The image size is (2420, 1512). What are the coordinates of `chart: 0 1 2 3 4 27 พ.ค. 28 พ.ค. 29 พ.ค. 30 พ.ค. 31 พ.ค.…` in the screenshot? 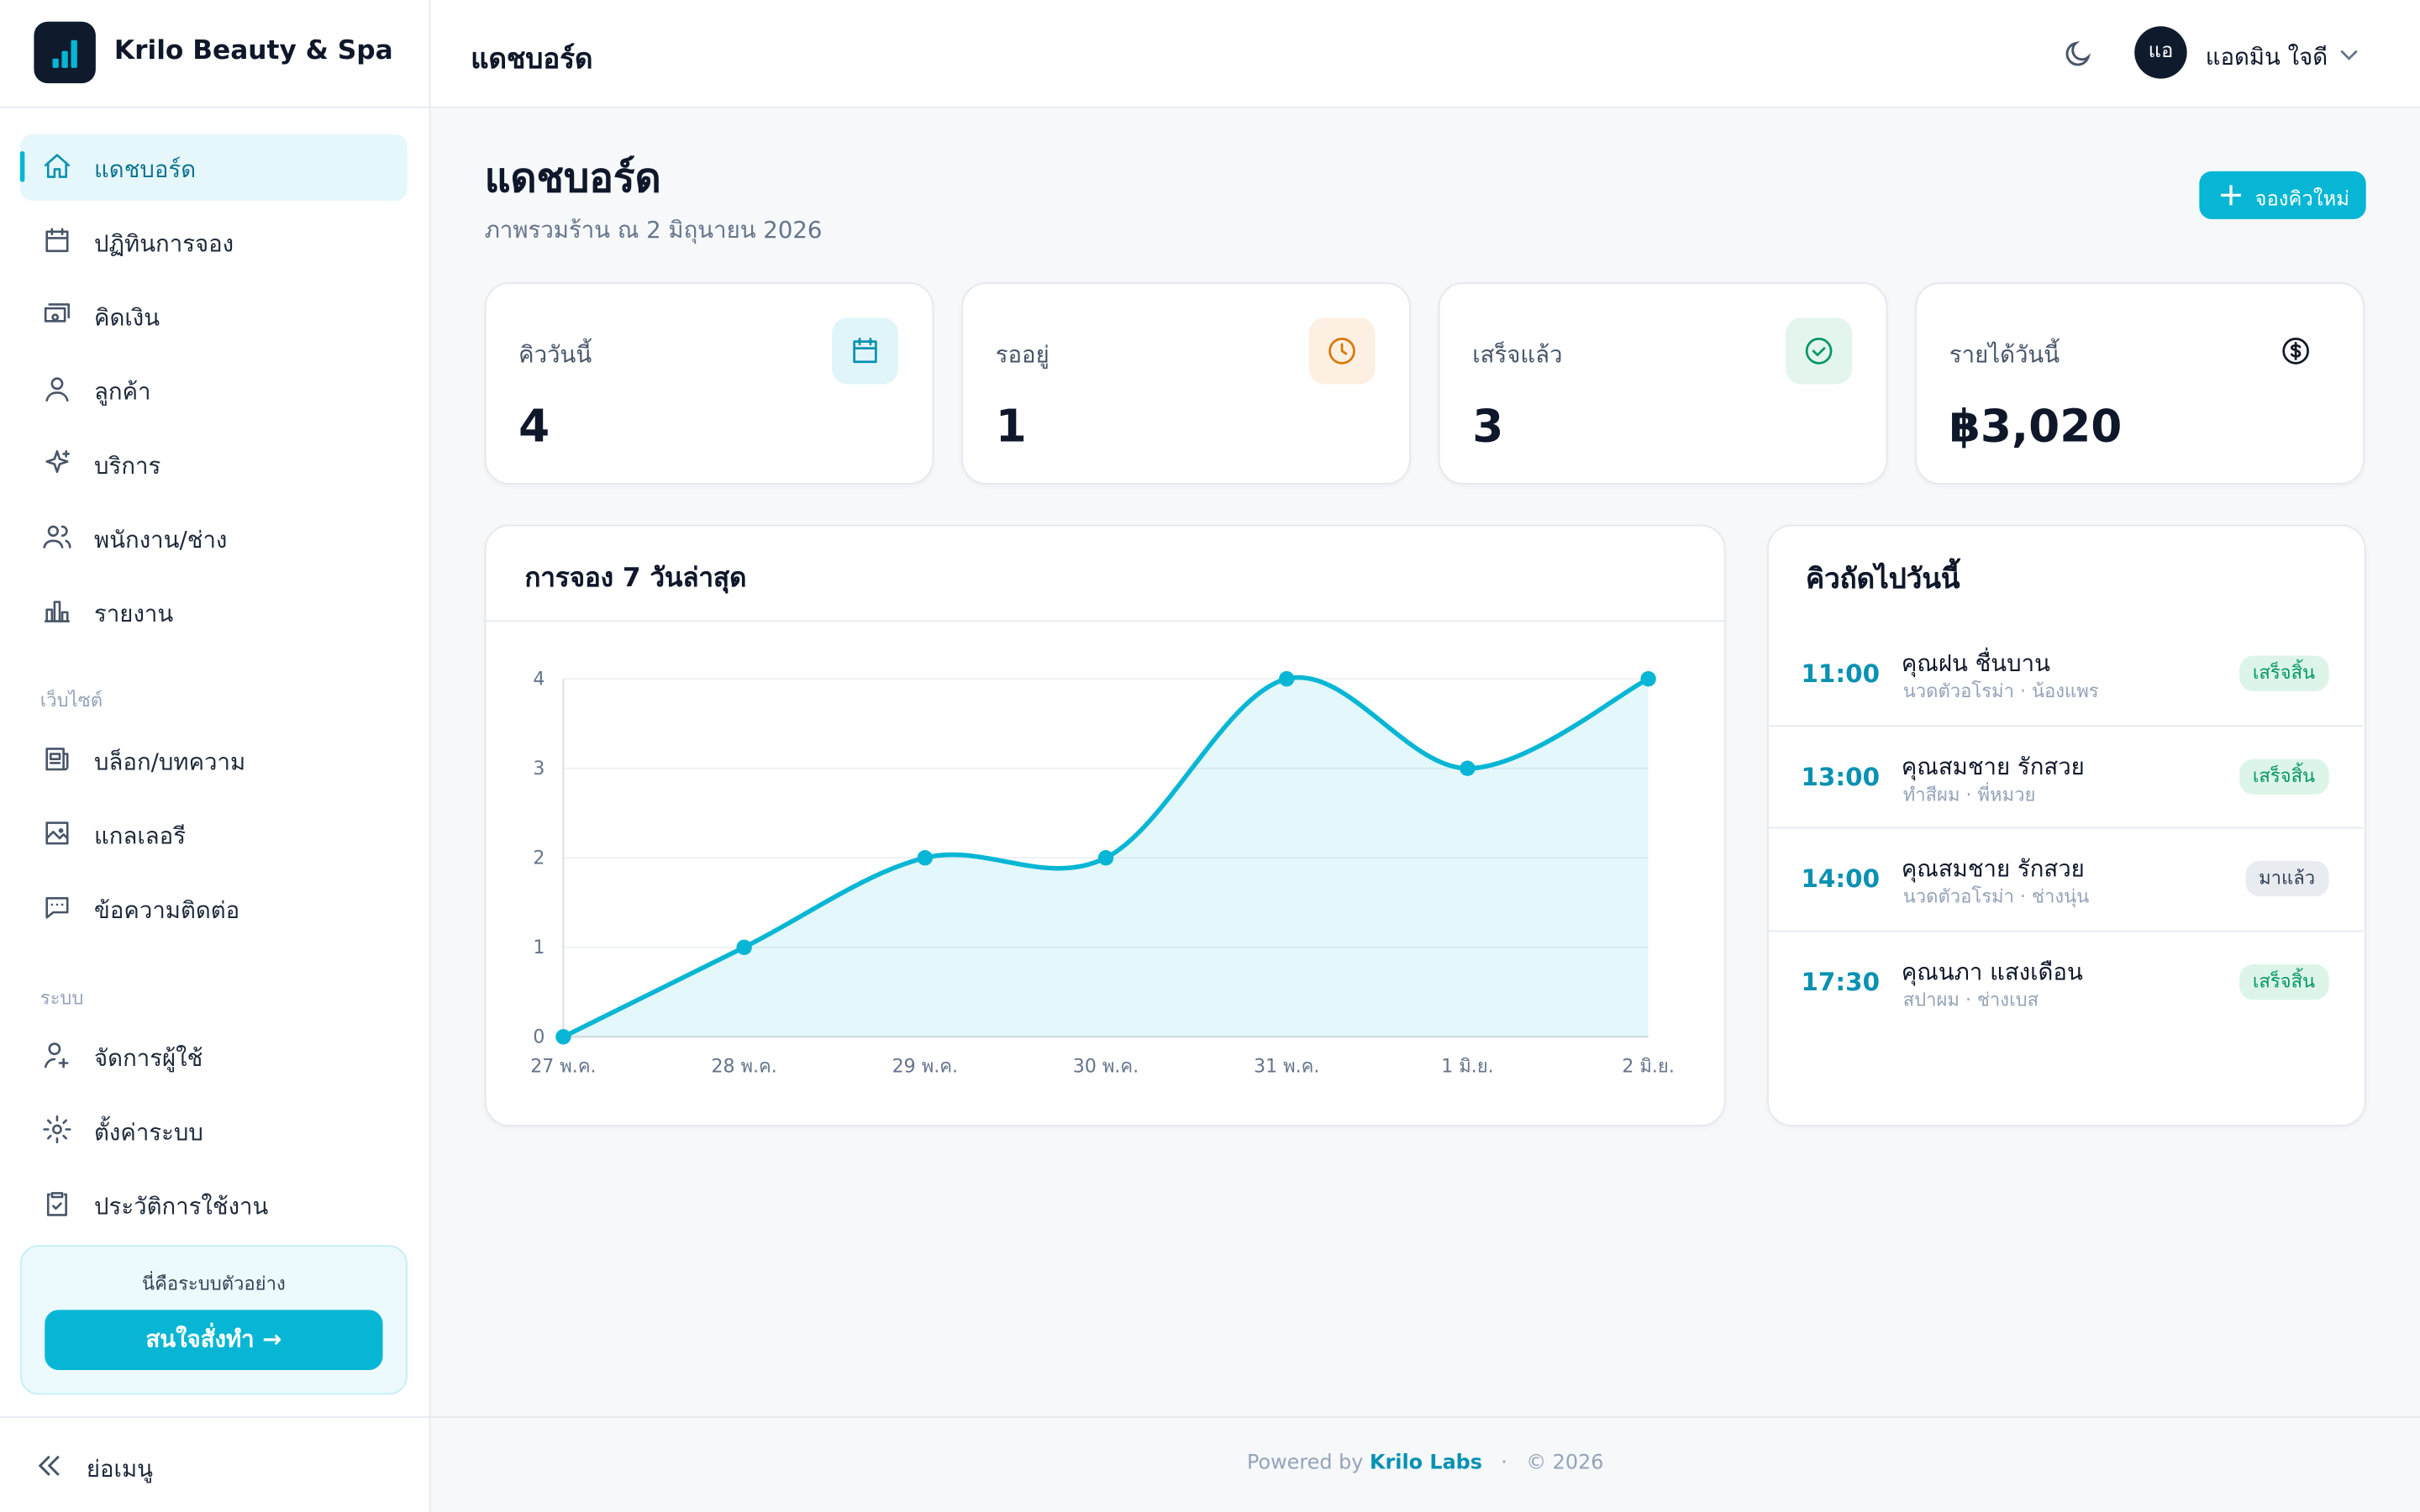 It's located at (1103, 873).